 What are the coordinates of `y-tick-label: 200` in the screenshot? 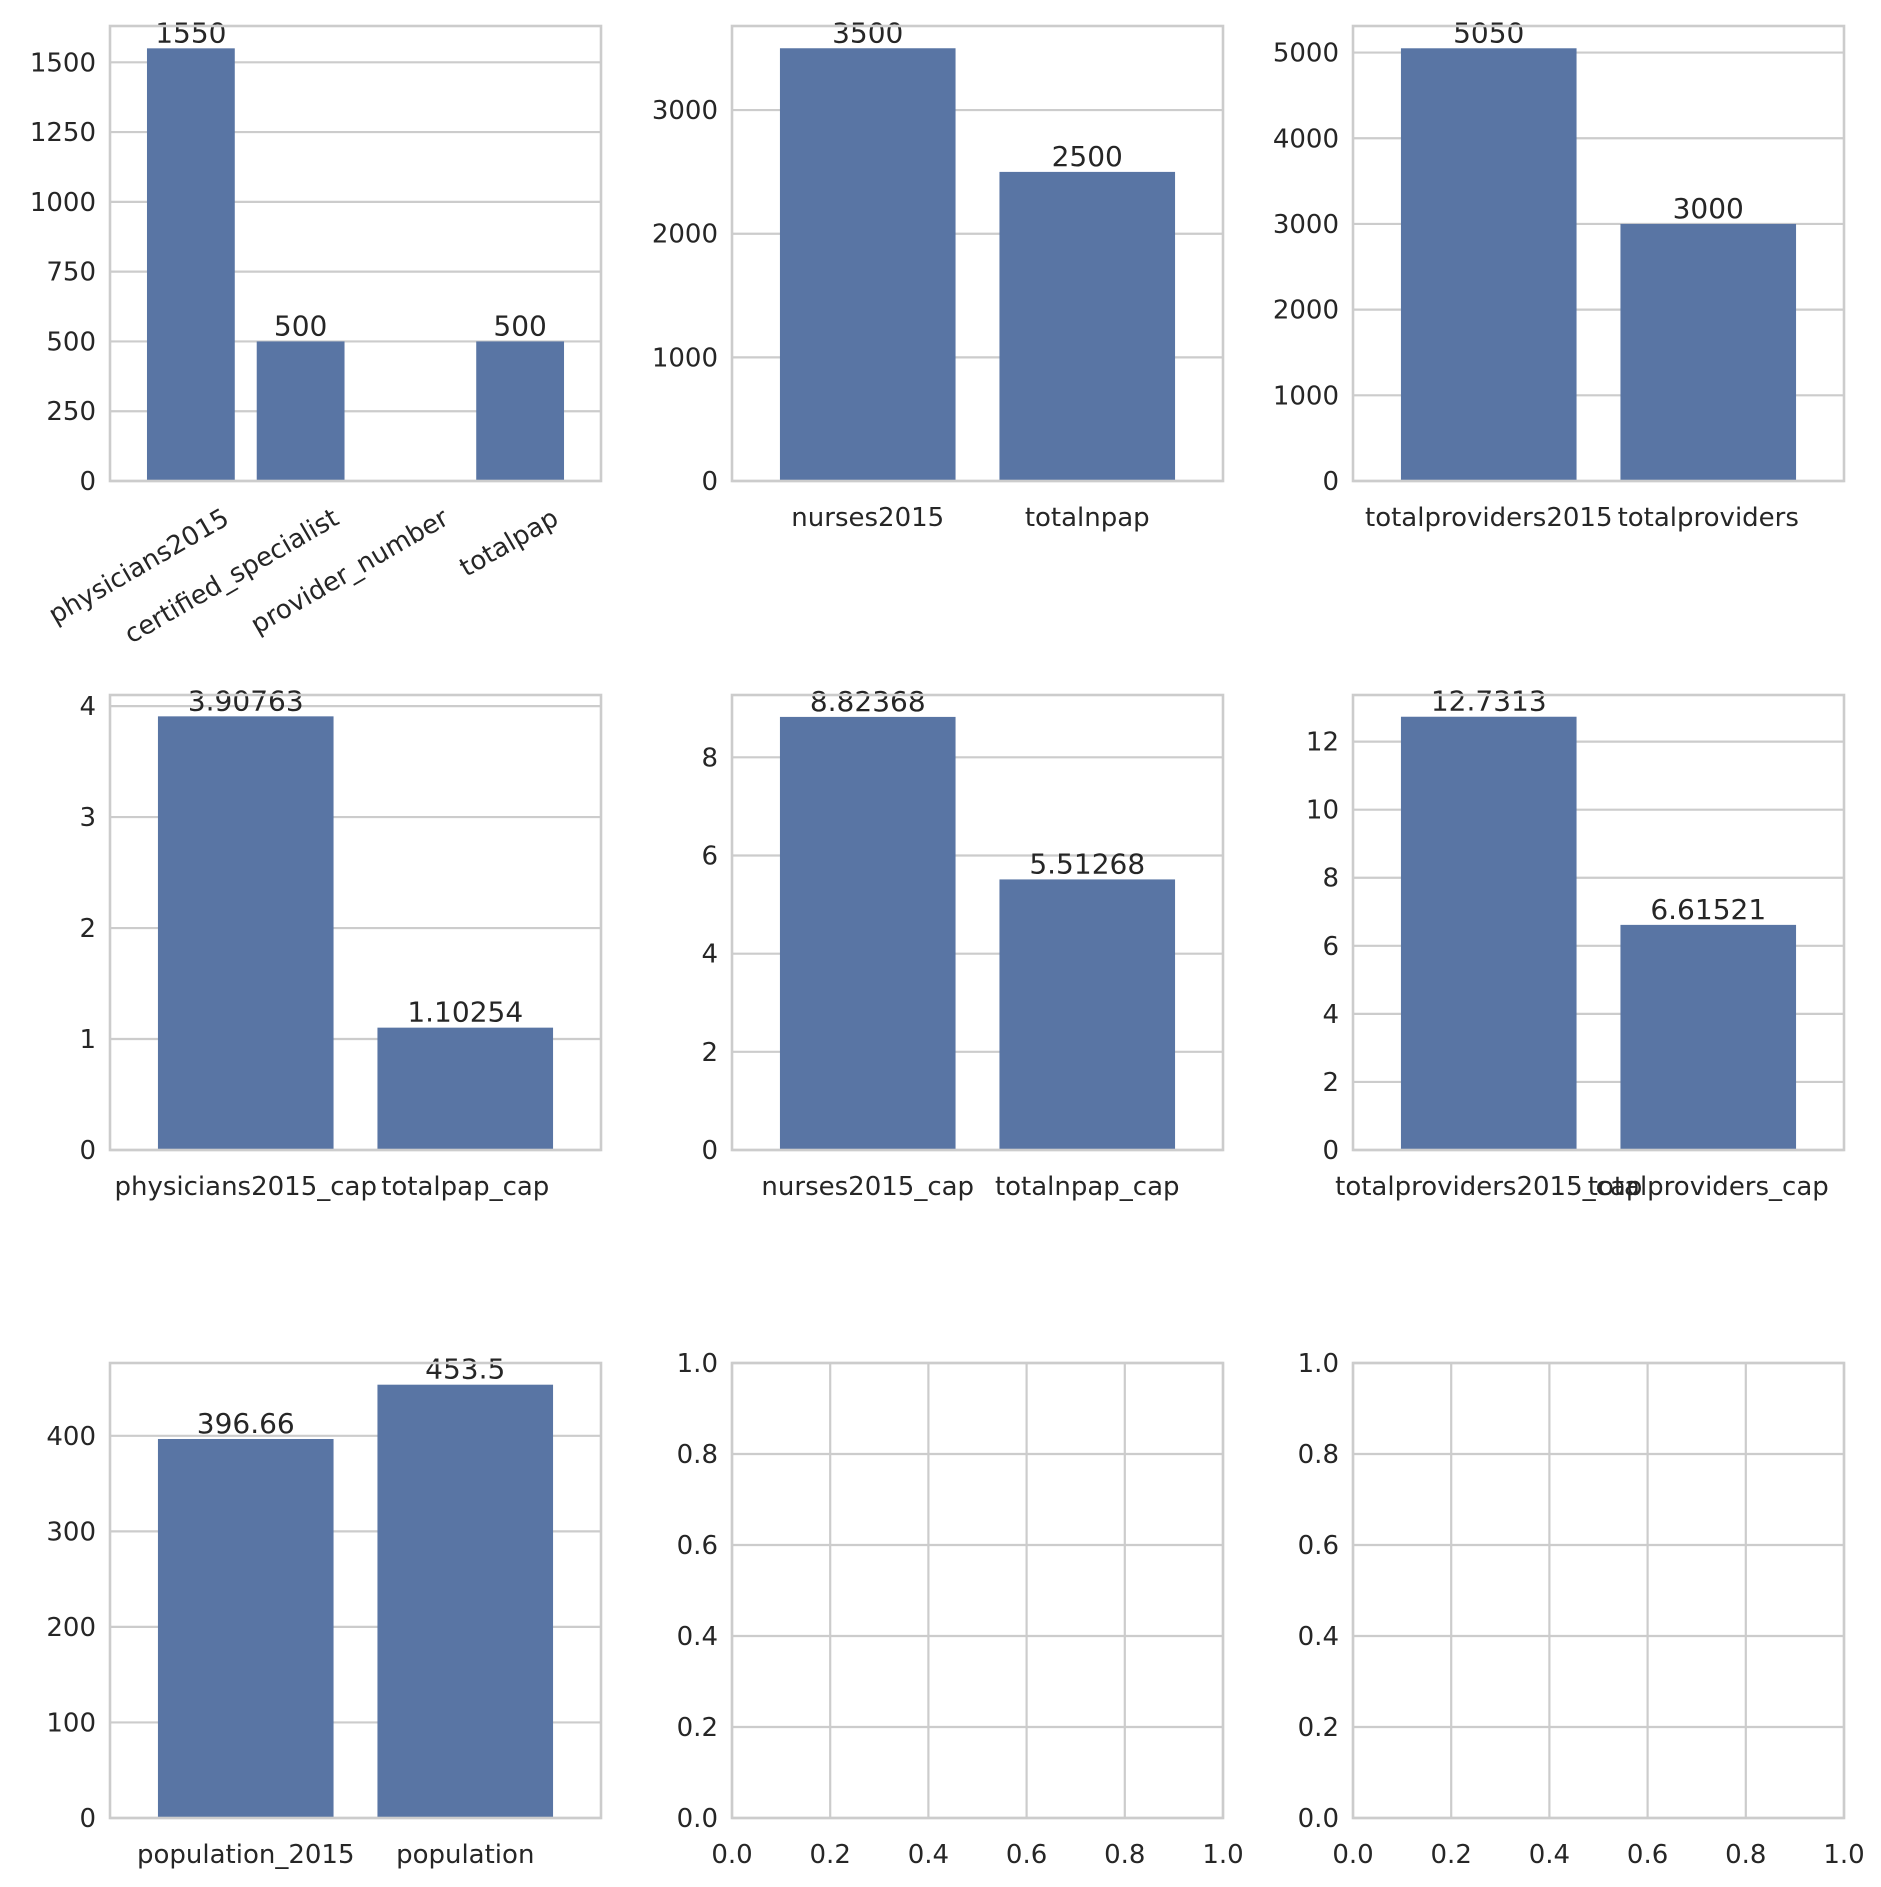 It's located at (71, 1628).